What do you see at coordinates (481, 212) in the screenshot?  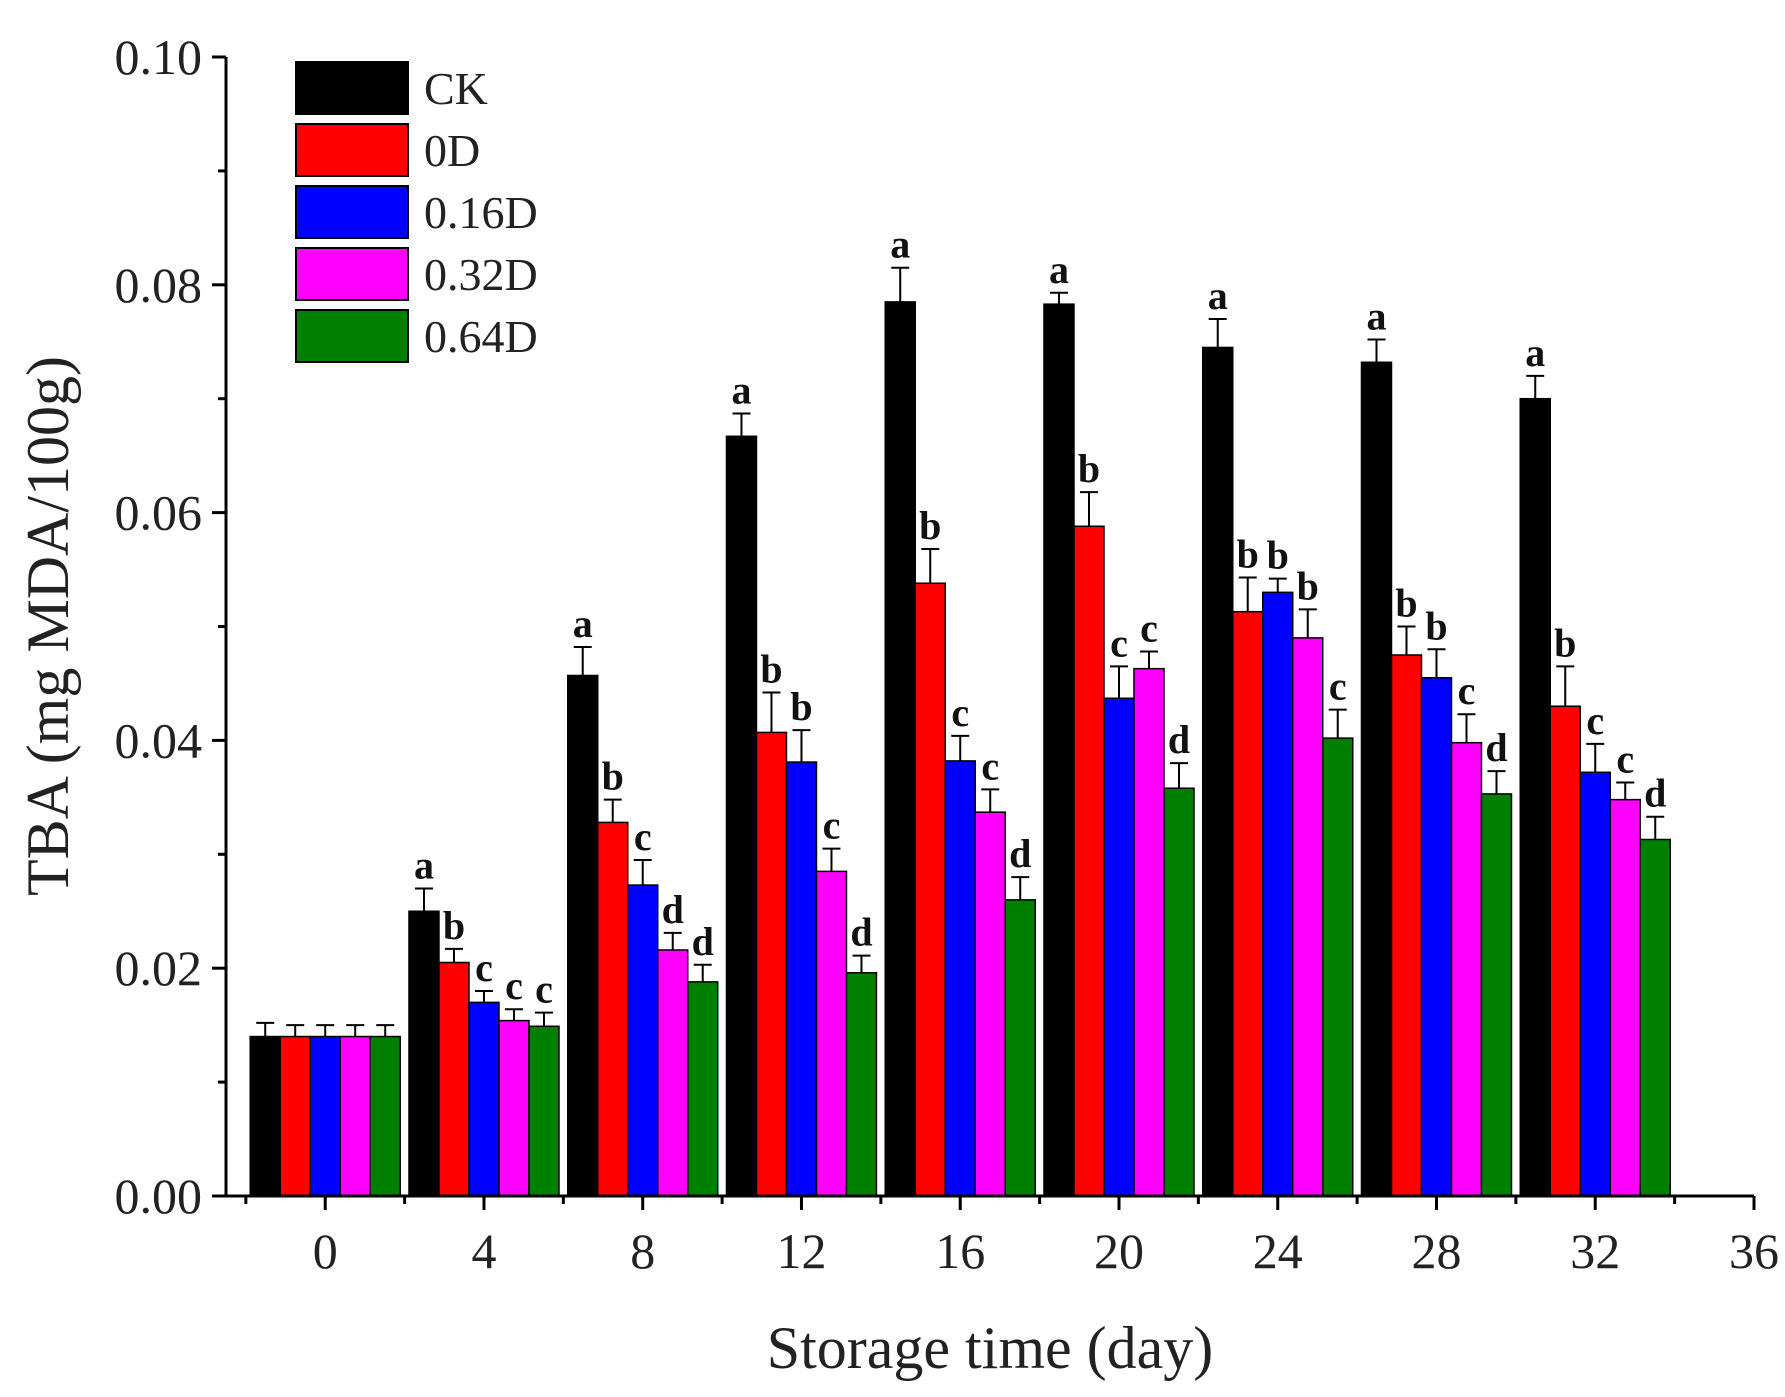 I see `legend-label: 0.16D` at bounding box center [481, 212].